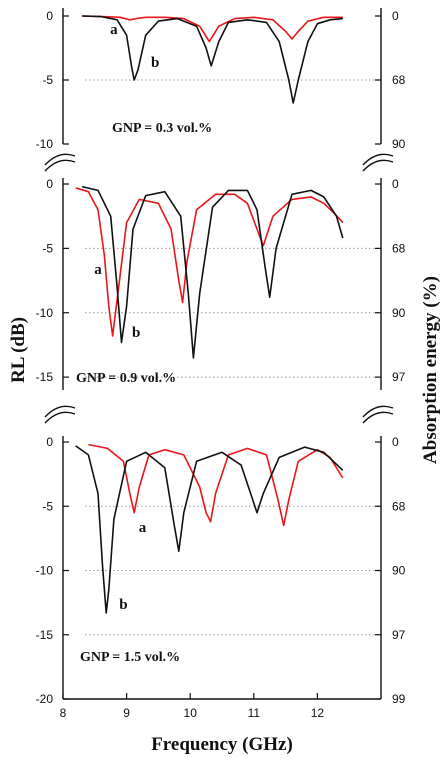 This screenshot has height=758, width=447. Describe the element at coordinates (318, 713) in the screenshot. I see `x-tick-label: 12` at that location.